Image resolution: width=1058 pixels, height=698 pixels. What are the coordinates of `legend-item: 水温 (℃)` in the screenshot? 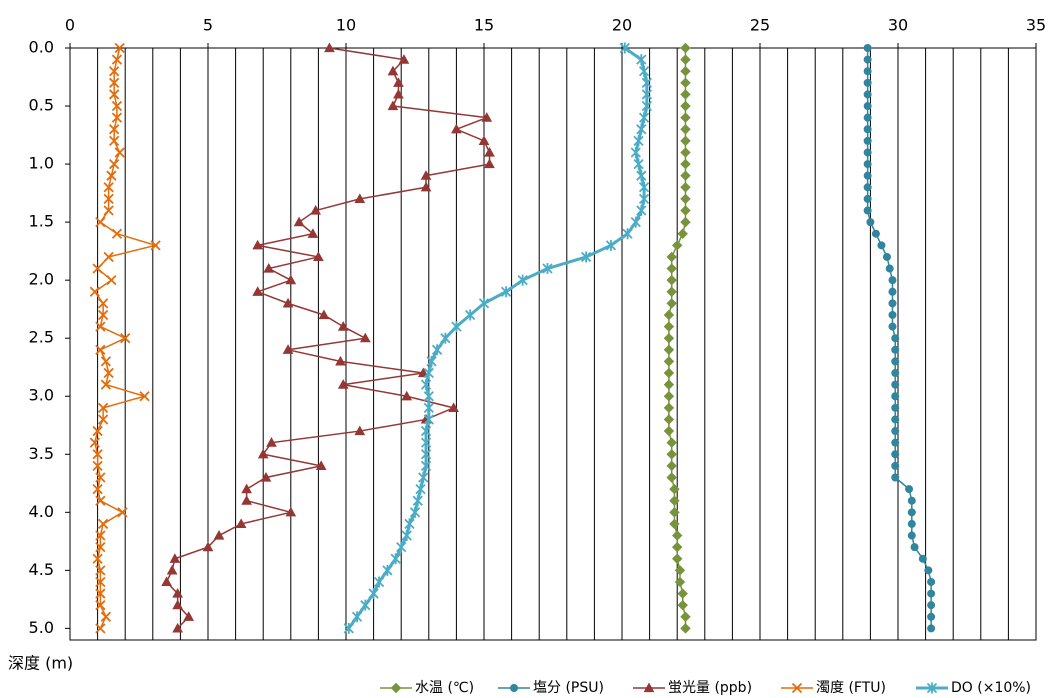 It's located at (427, 688).